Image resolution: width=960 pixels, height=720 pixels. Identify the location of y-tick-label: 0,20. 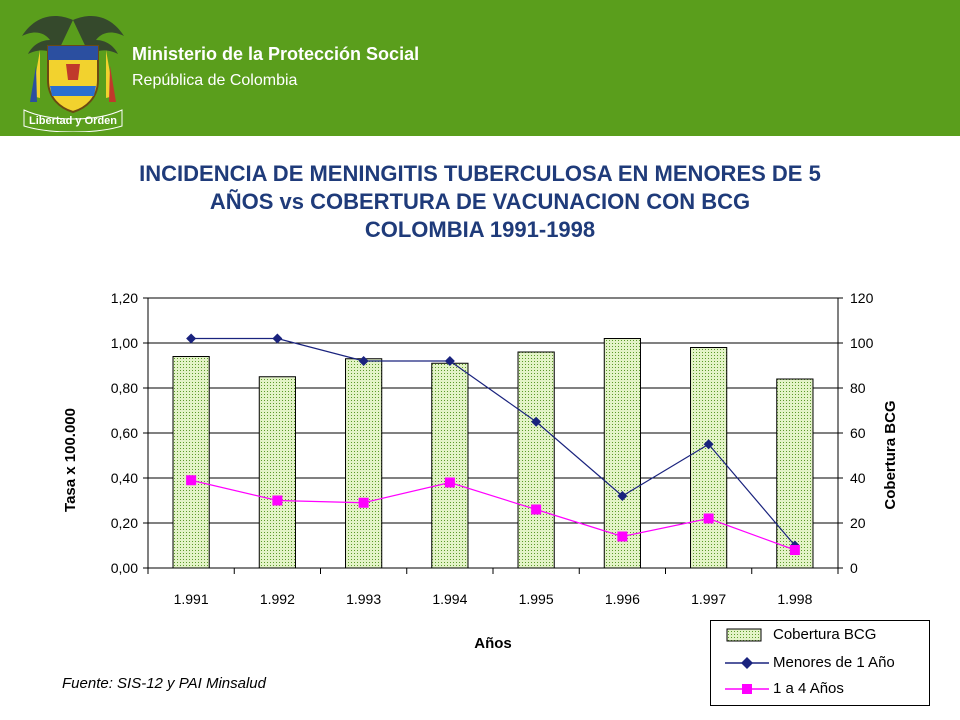
(124, 523).